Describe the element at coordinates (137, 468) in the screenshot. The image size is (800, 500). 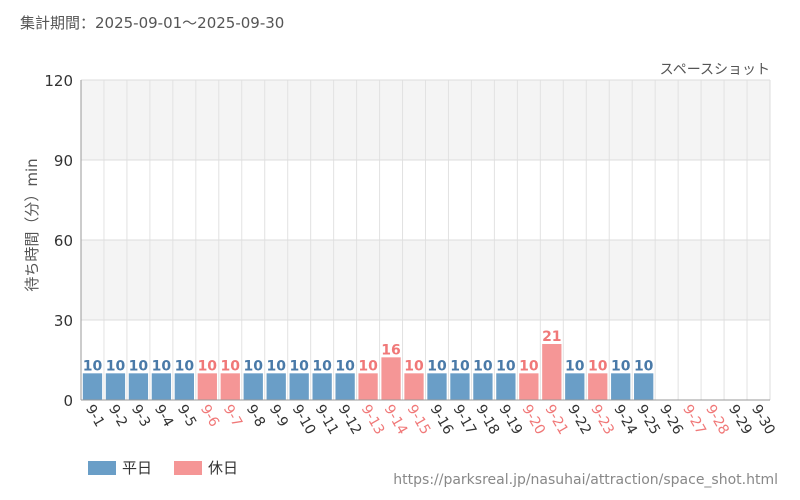
I see `legend-weekday-label: 平日` at that location.